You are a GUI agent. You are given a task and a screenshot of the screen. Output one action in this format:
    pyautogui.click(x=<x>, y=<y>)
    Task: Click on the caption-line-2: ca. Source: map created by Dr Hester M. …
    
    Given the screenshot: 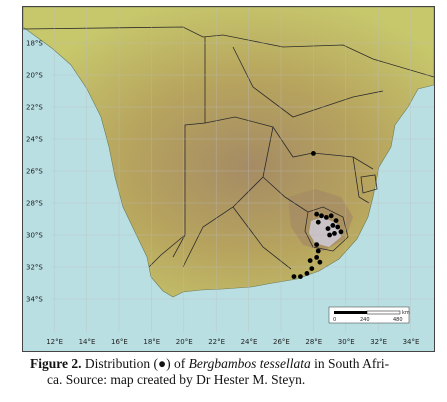 What is the action you would take?
    pyautogui.click(x=176, y=379)
    